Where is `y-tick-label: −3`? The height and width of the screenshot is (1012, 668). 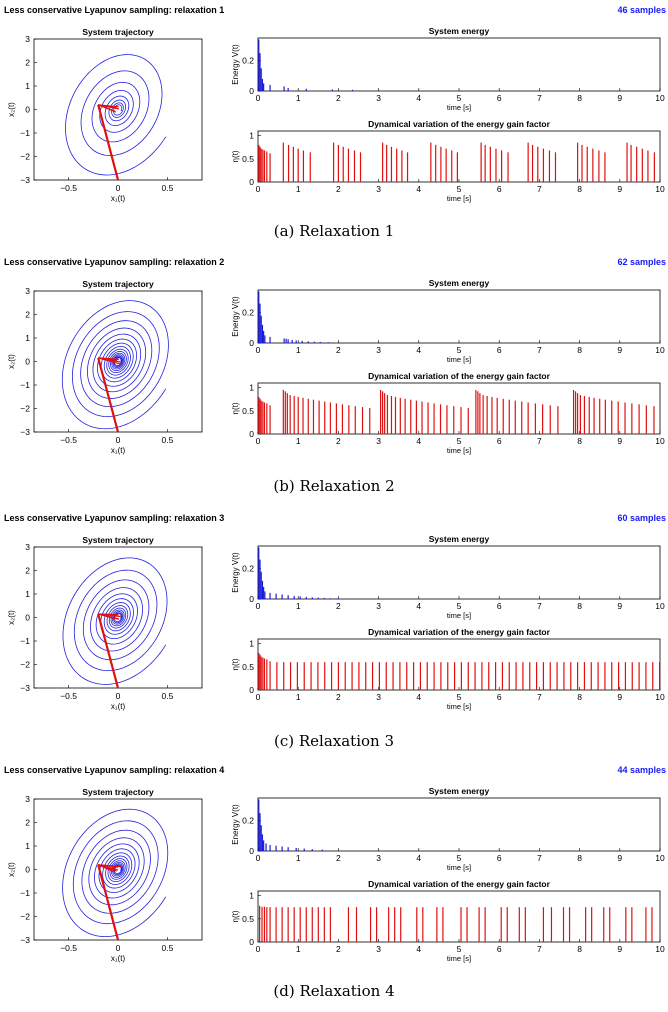 y-tick-label: −3 is located at coordinates (25, 688).